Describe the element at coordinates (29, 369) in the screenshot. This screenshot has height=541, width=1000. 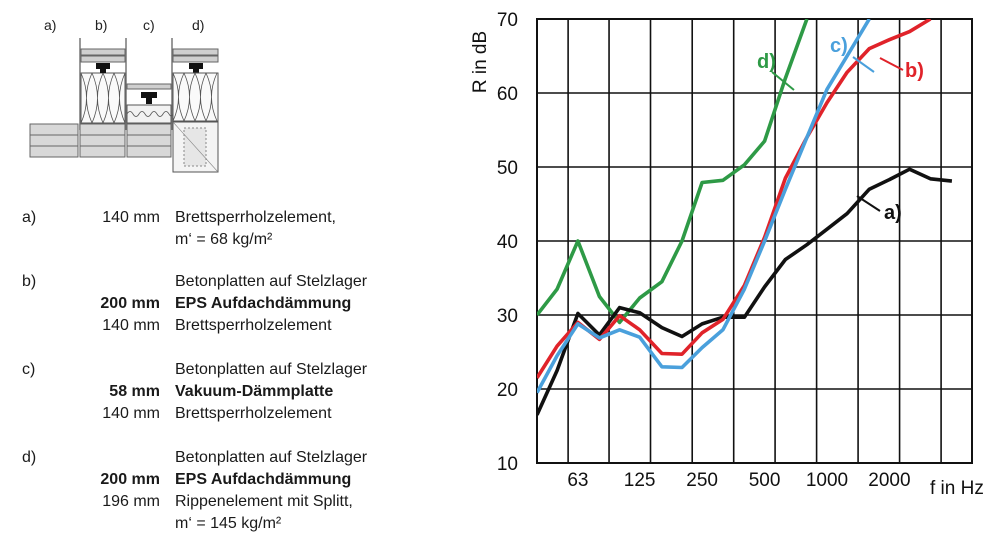
I see `legend-letter: c)` at that location.